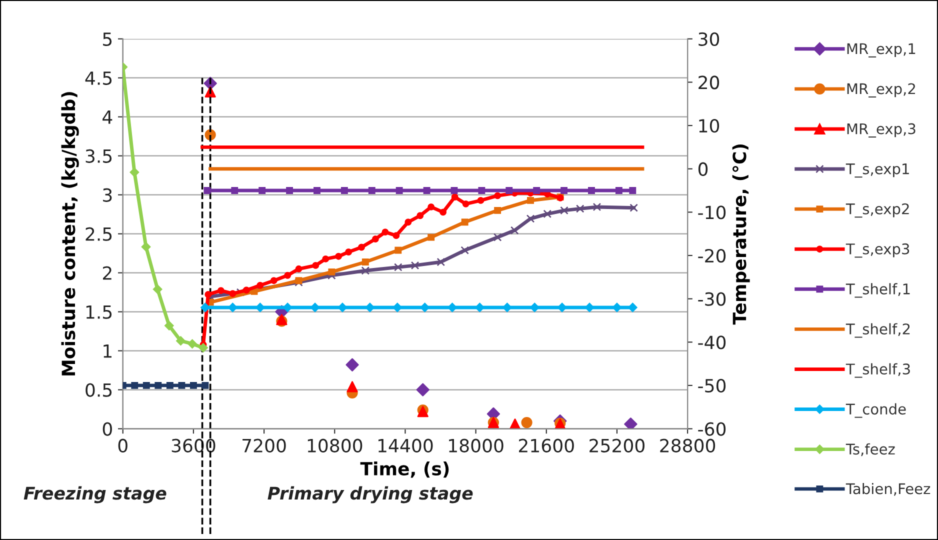 The image size is (938, 540). What do you see at coordinates (335, 445) in the screenshot?
I see `x-tick-label: 10800` at bounding box center [335, 445].